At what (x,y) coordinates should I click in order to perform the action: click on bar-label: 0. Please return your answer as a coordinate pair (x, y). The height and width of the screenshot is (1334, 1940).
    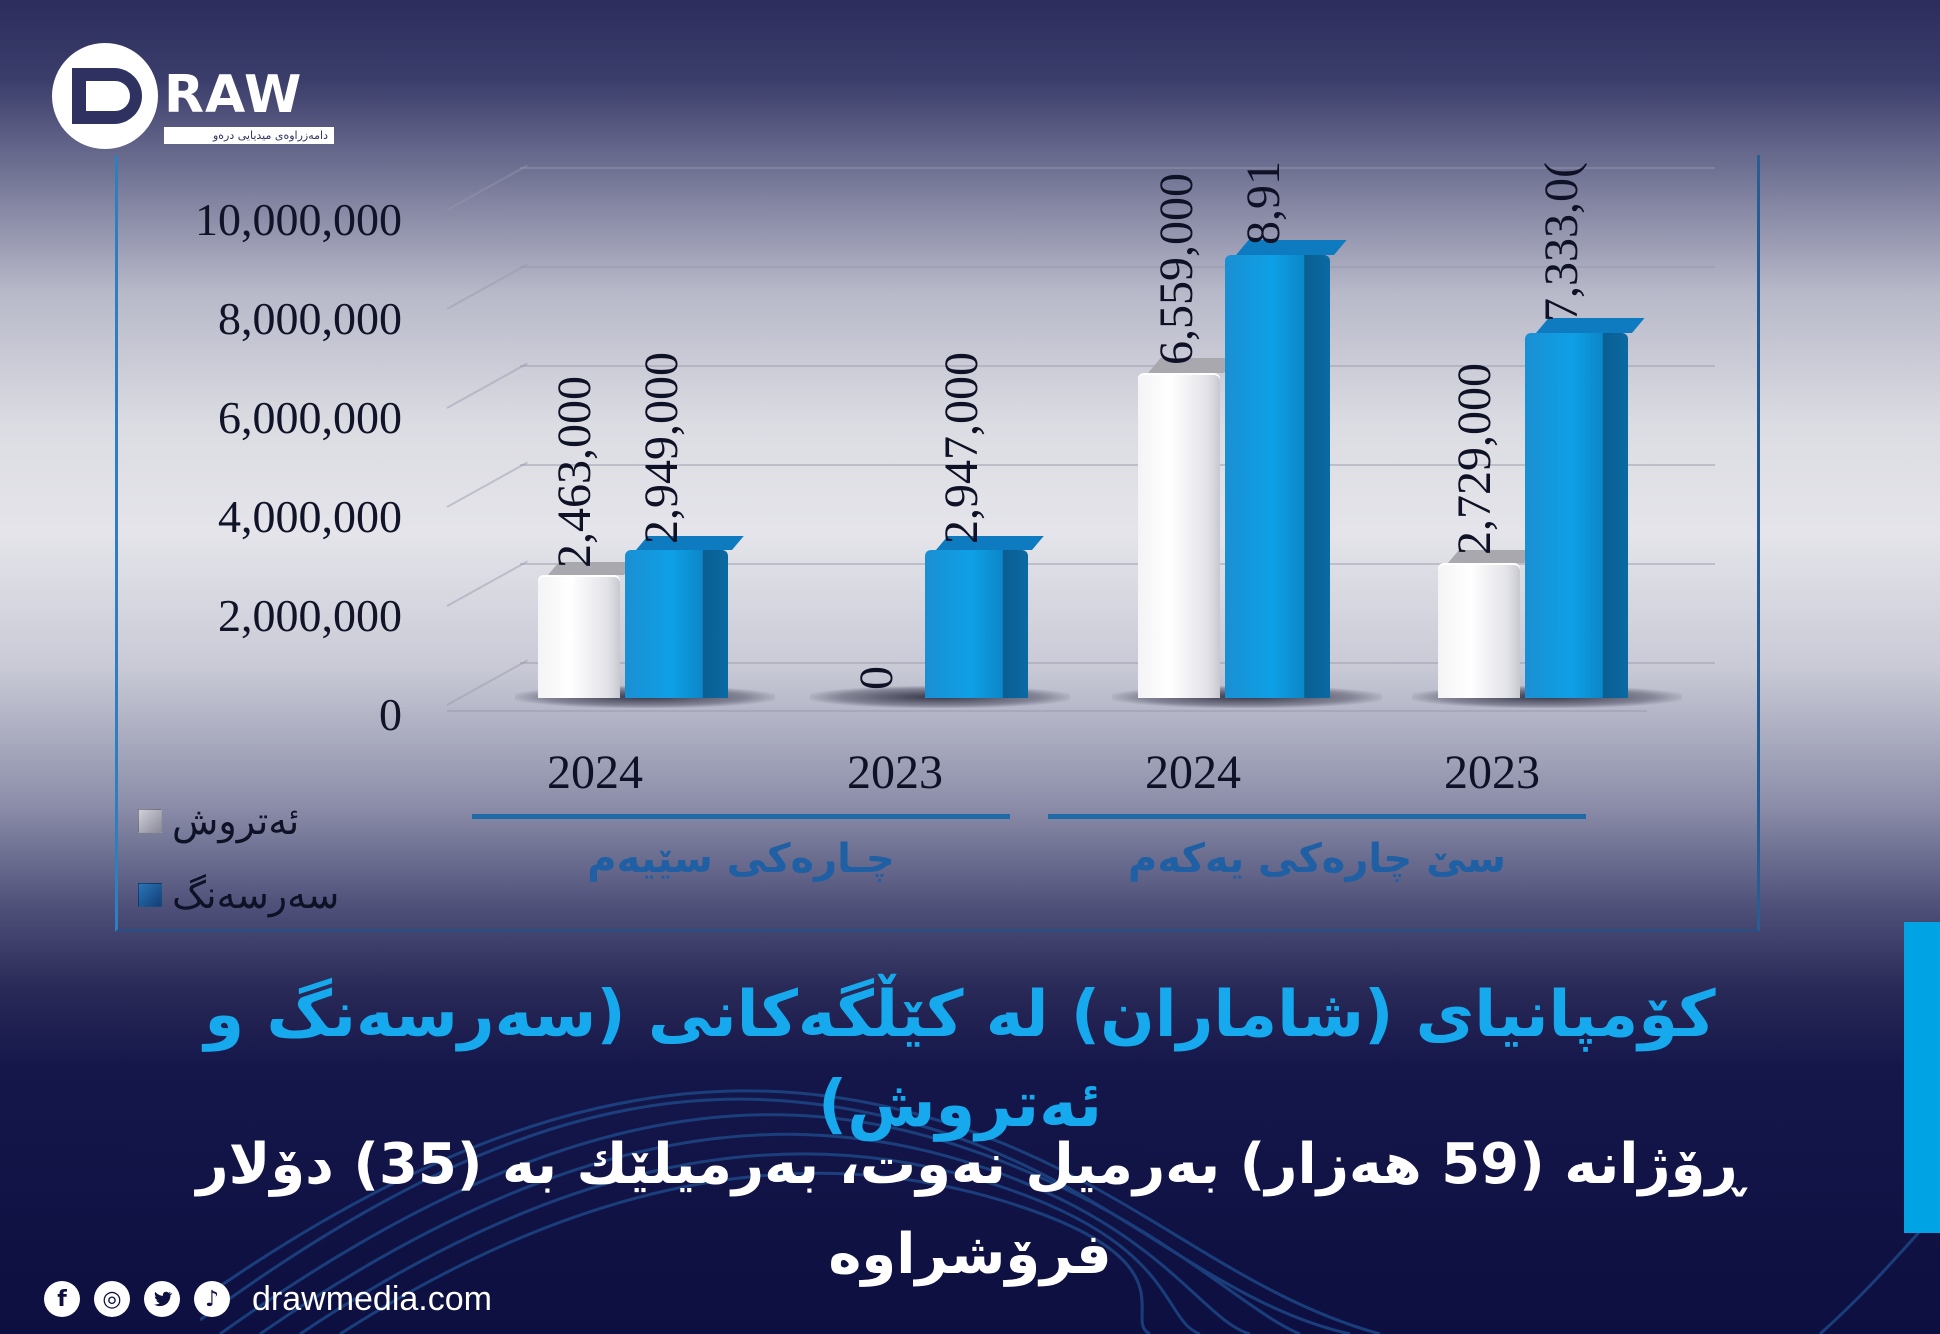
    Looking at the image, I should click on (876, 678).